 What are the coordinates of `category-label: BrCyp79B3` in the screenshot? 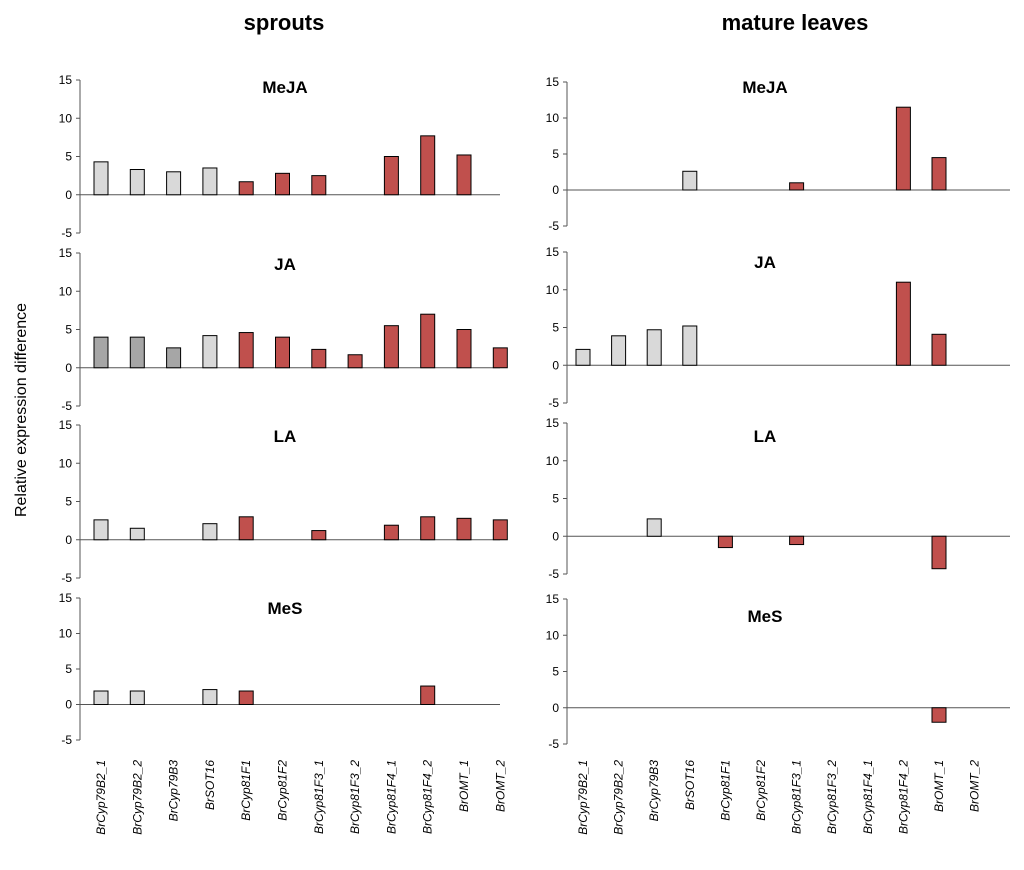 It's located at (654, 791).